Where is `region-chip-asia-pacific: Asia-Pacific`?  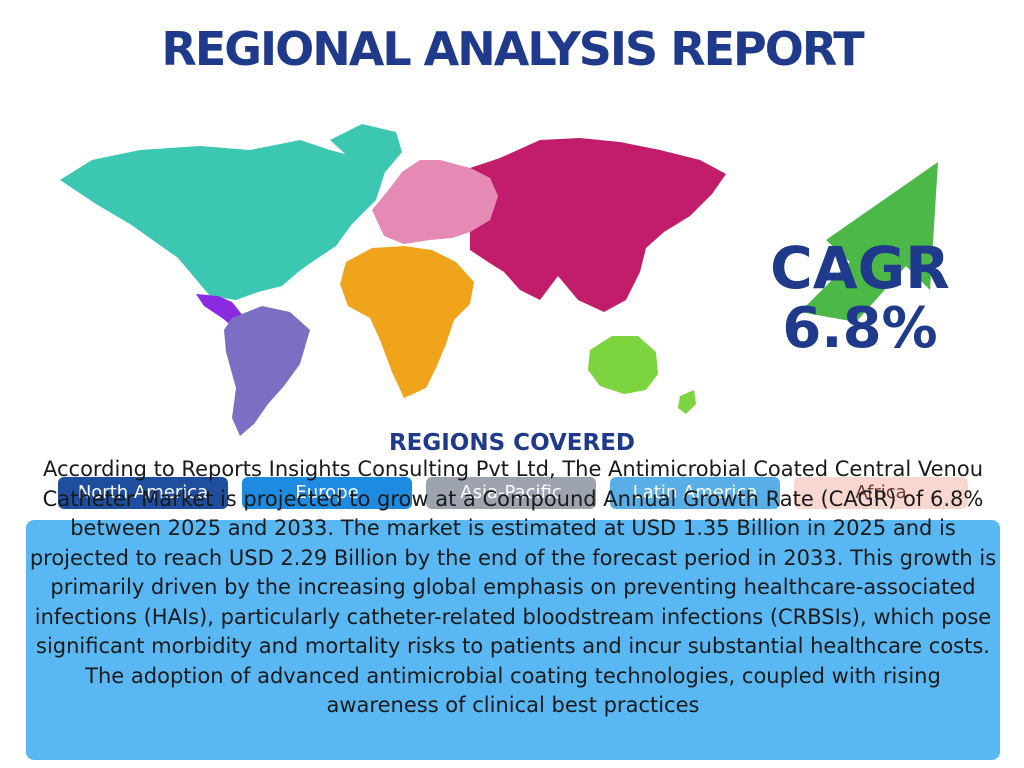
region-chip-asia-pacific: Asia-Pacific is located at coordinates (511, 493).